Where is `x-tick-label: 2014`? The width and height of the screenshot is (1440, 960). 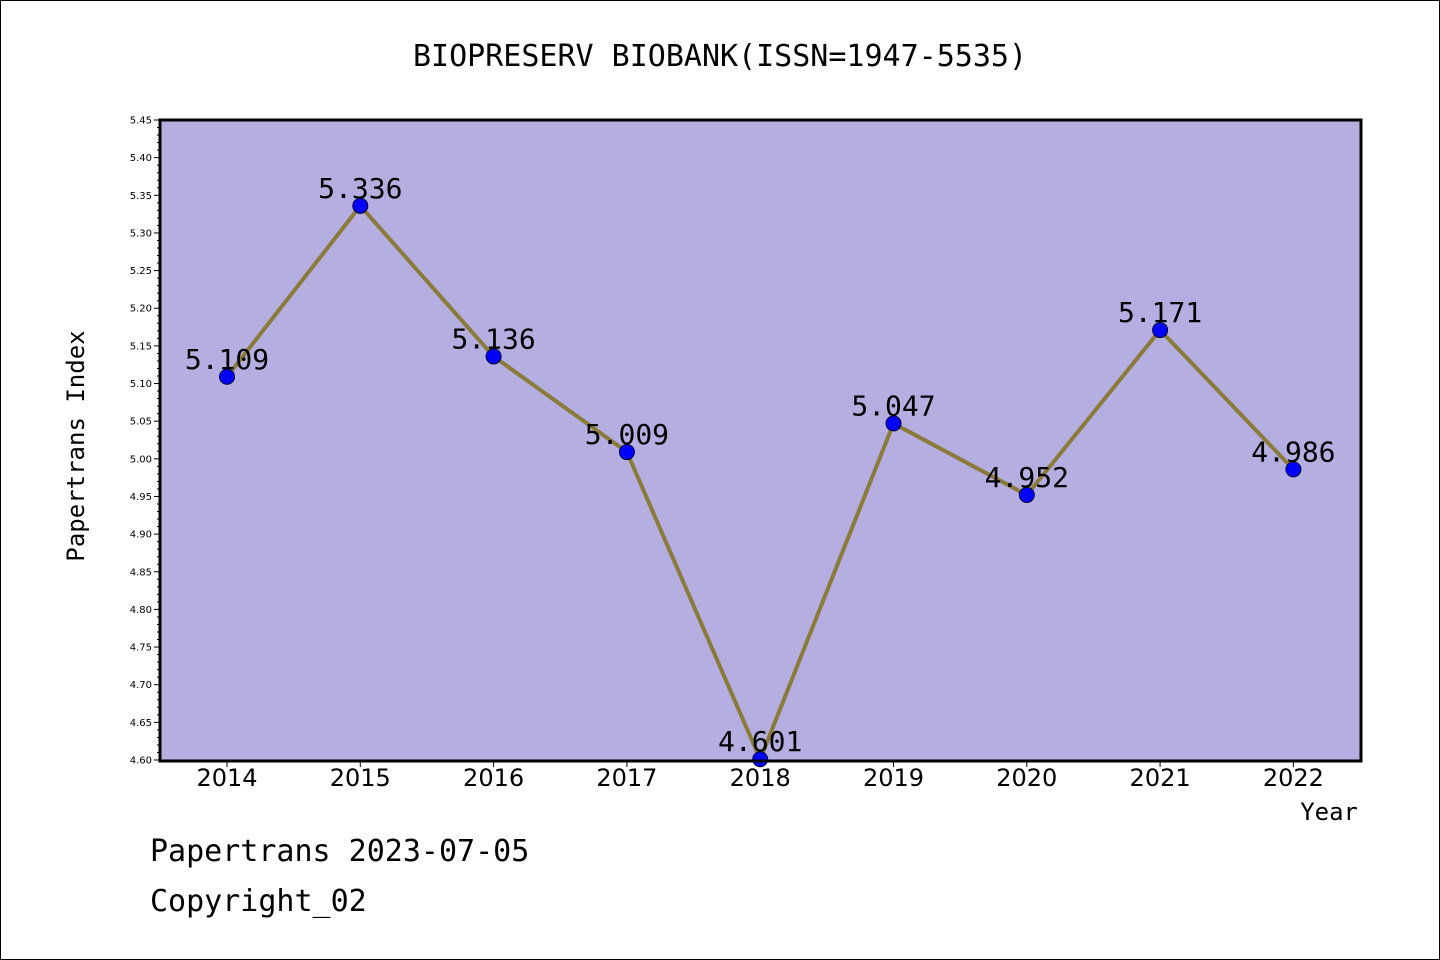 x-tick-label: 2014 is located at coordinates (226, 778).